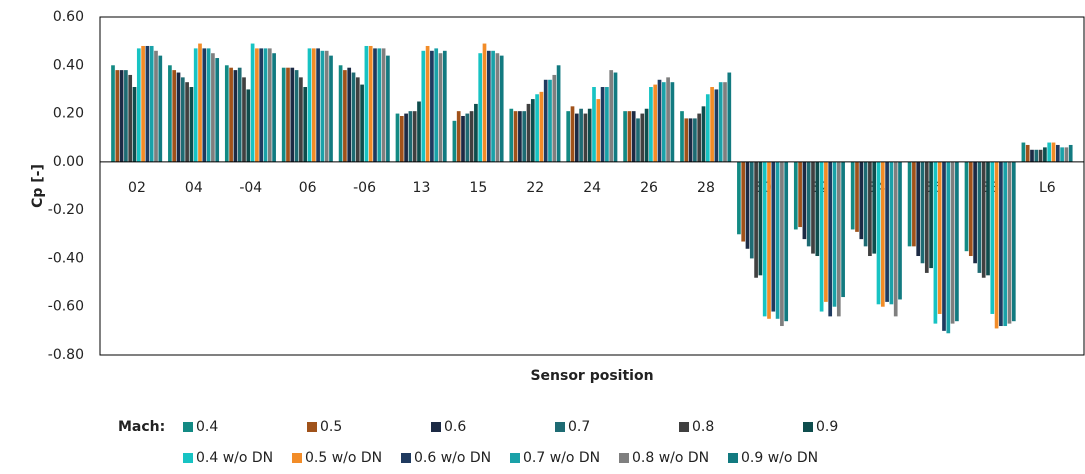  Describe the element at coordinates (250, 188) in the screenshot. I see `x-tick-label: -04` at that location.